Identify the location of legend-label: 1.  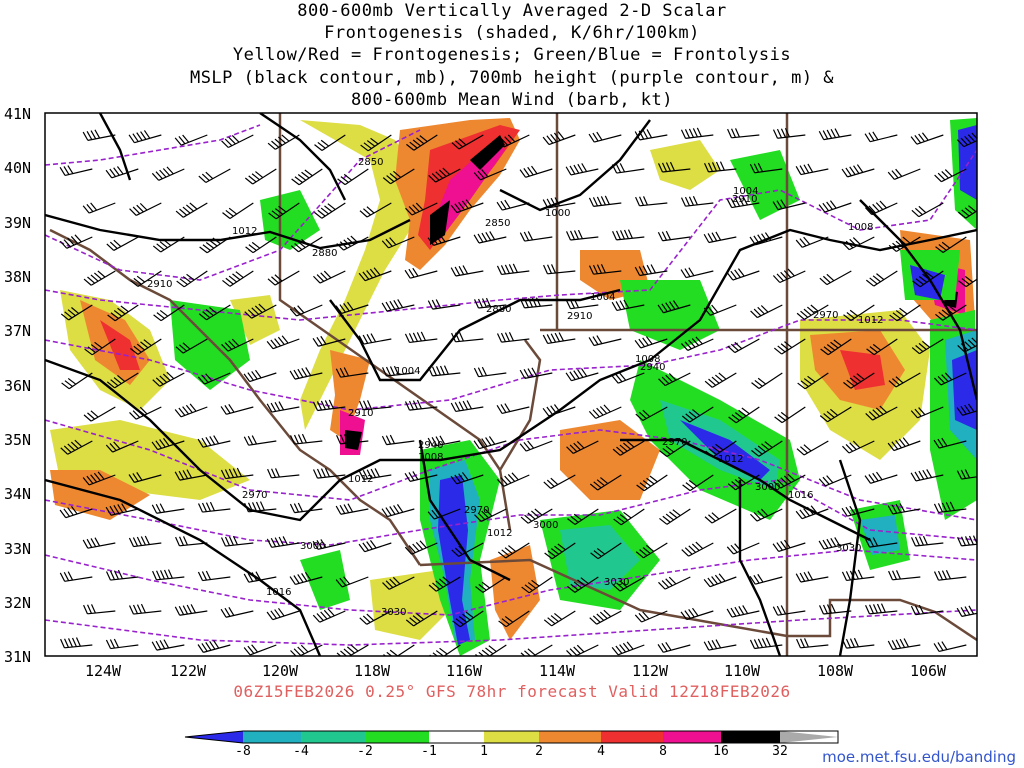
(484, 751).